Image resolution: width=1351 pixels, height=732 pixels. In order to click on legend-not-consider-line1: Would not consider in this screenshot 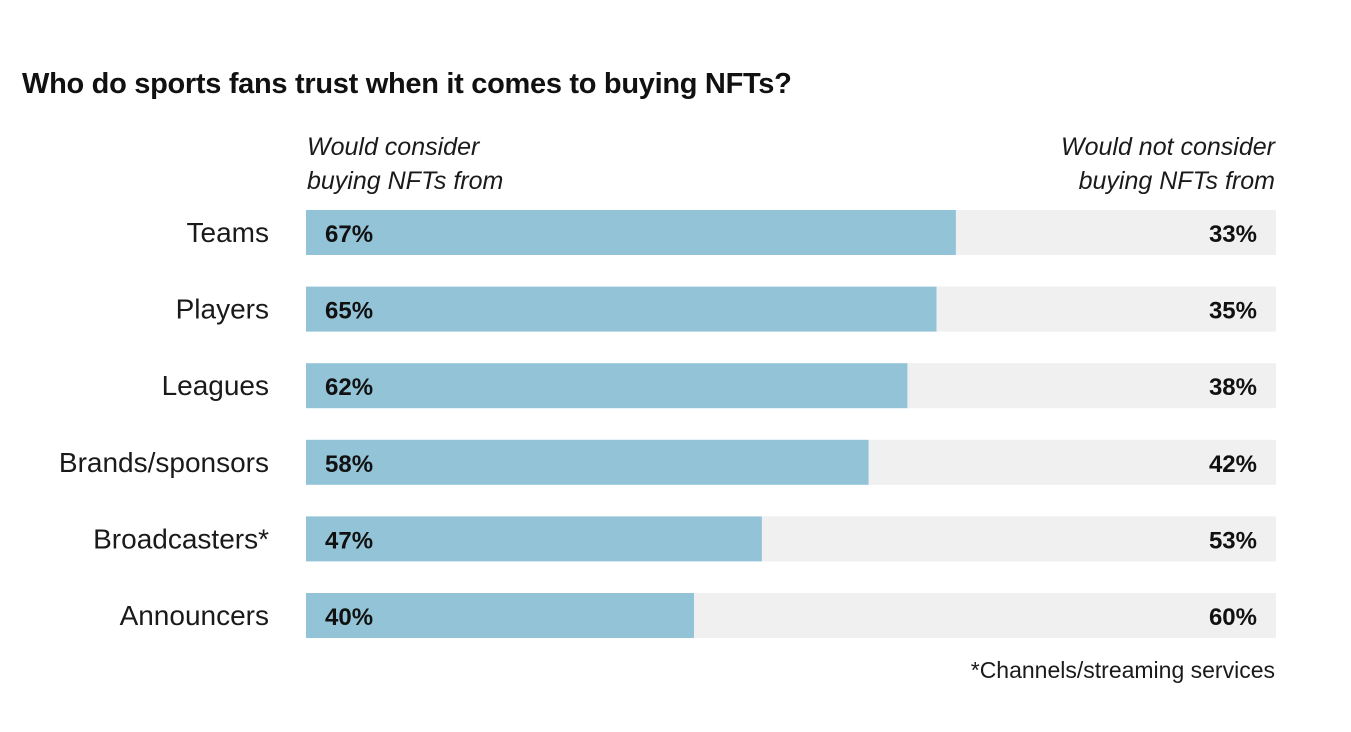, I will do `click(1167, 147)`.